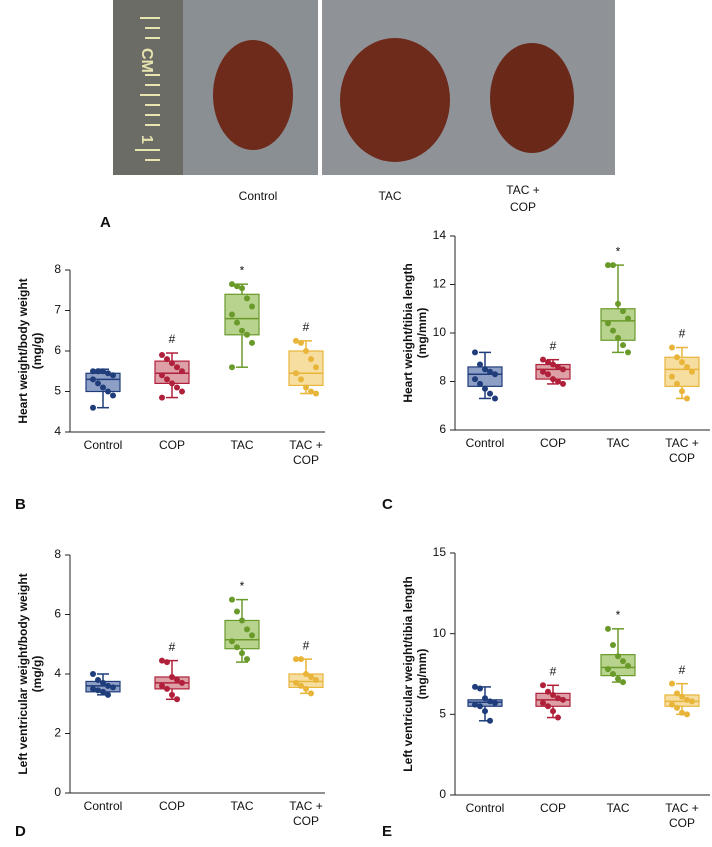 The height and width of the screenshot is (847, 712). Describe the element at coordinates (148, 87) in the screenshot. I see `ruler-area` at that location.